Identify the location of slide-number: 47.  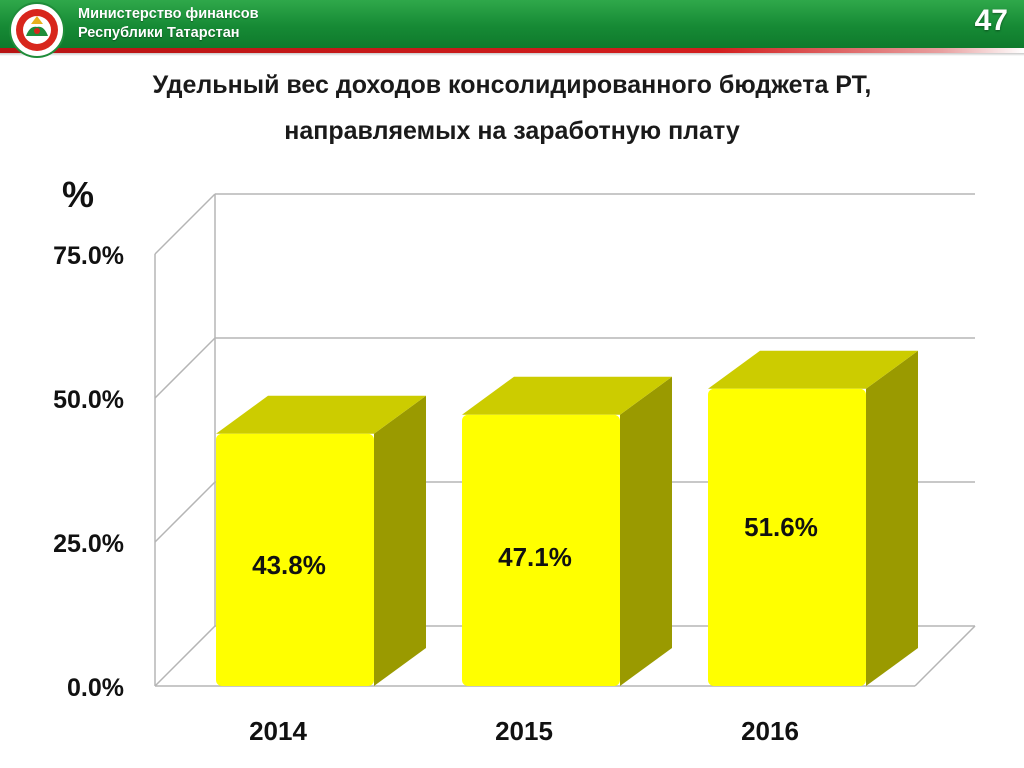
(991, 20).